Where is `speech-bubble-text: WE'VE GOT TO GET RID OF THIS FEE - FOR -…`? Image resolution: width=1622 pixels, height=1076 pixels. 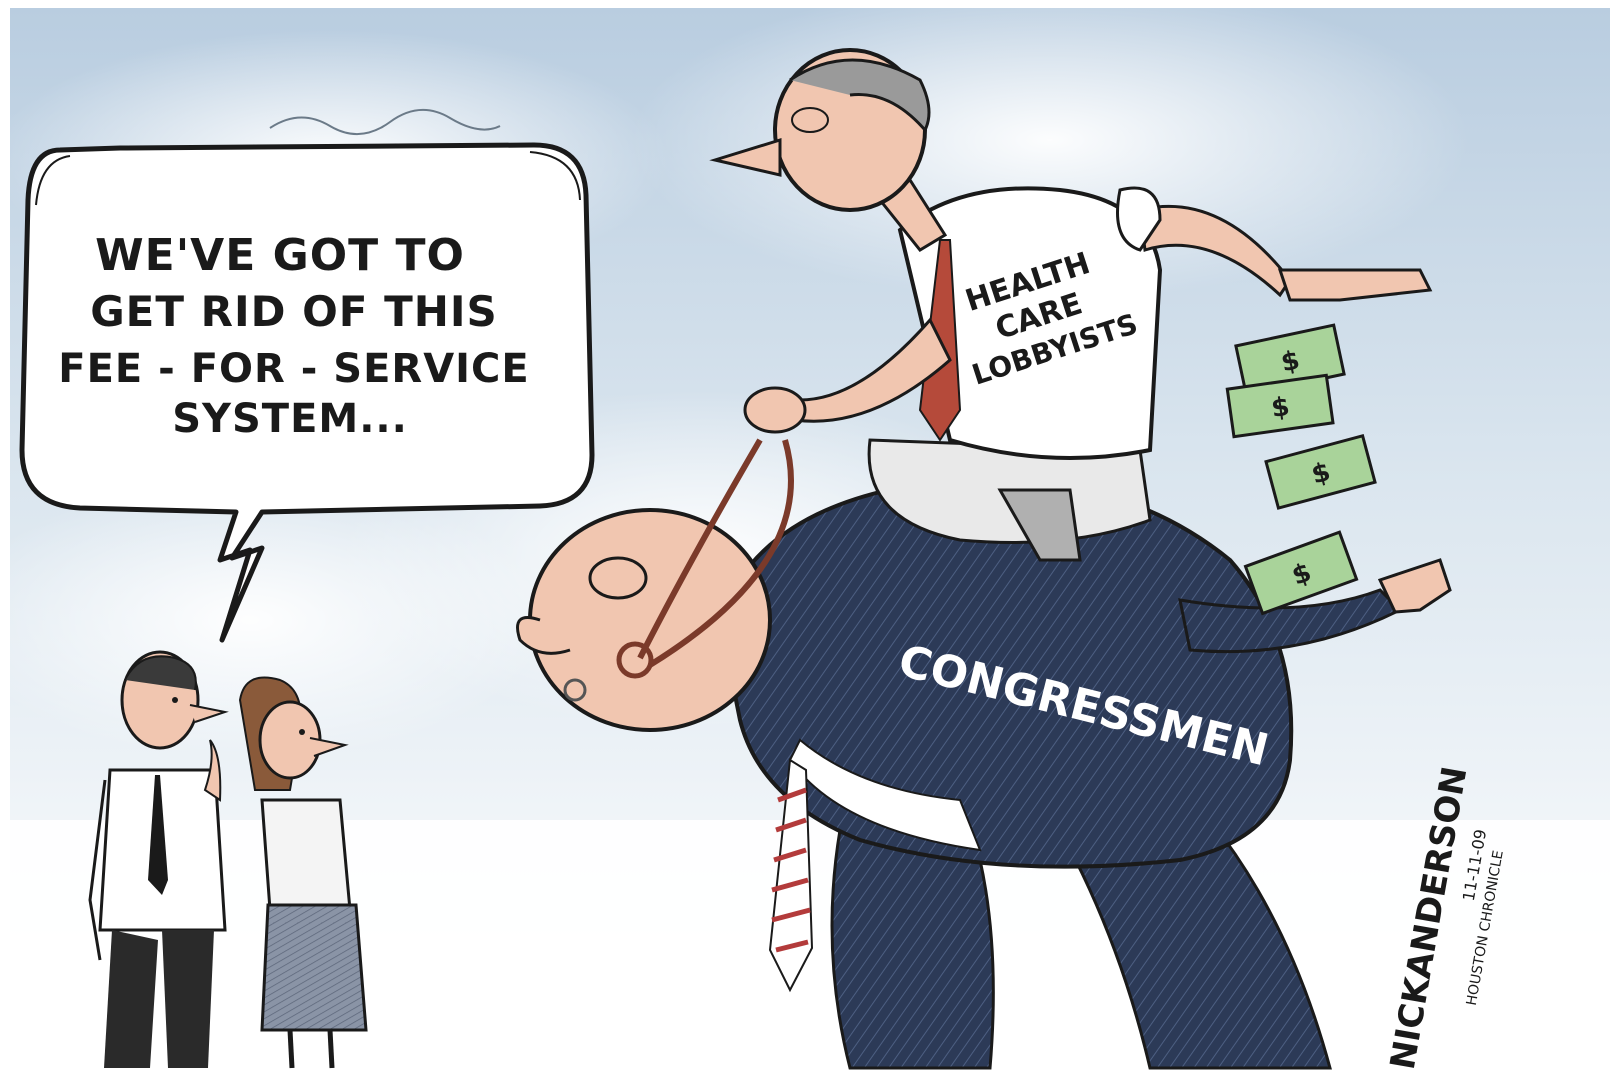 speech-bubble-text: WE'VE GOT TO GET RID OF THIS FEE - FOR -… is located at coordinates (293, 336).